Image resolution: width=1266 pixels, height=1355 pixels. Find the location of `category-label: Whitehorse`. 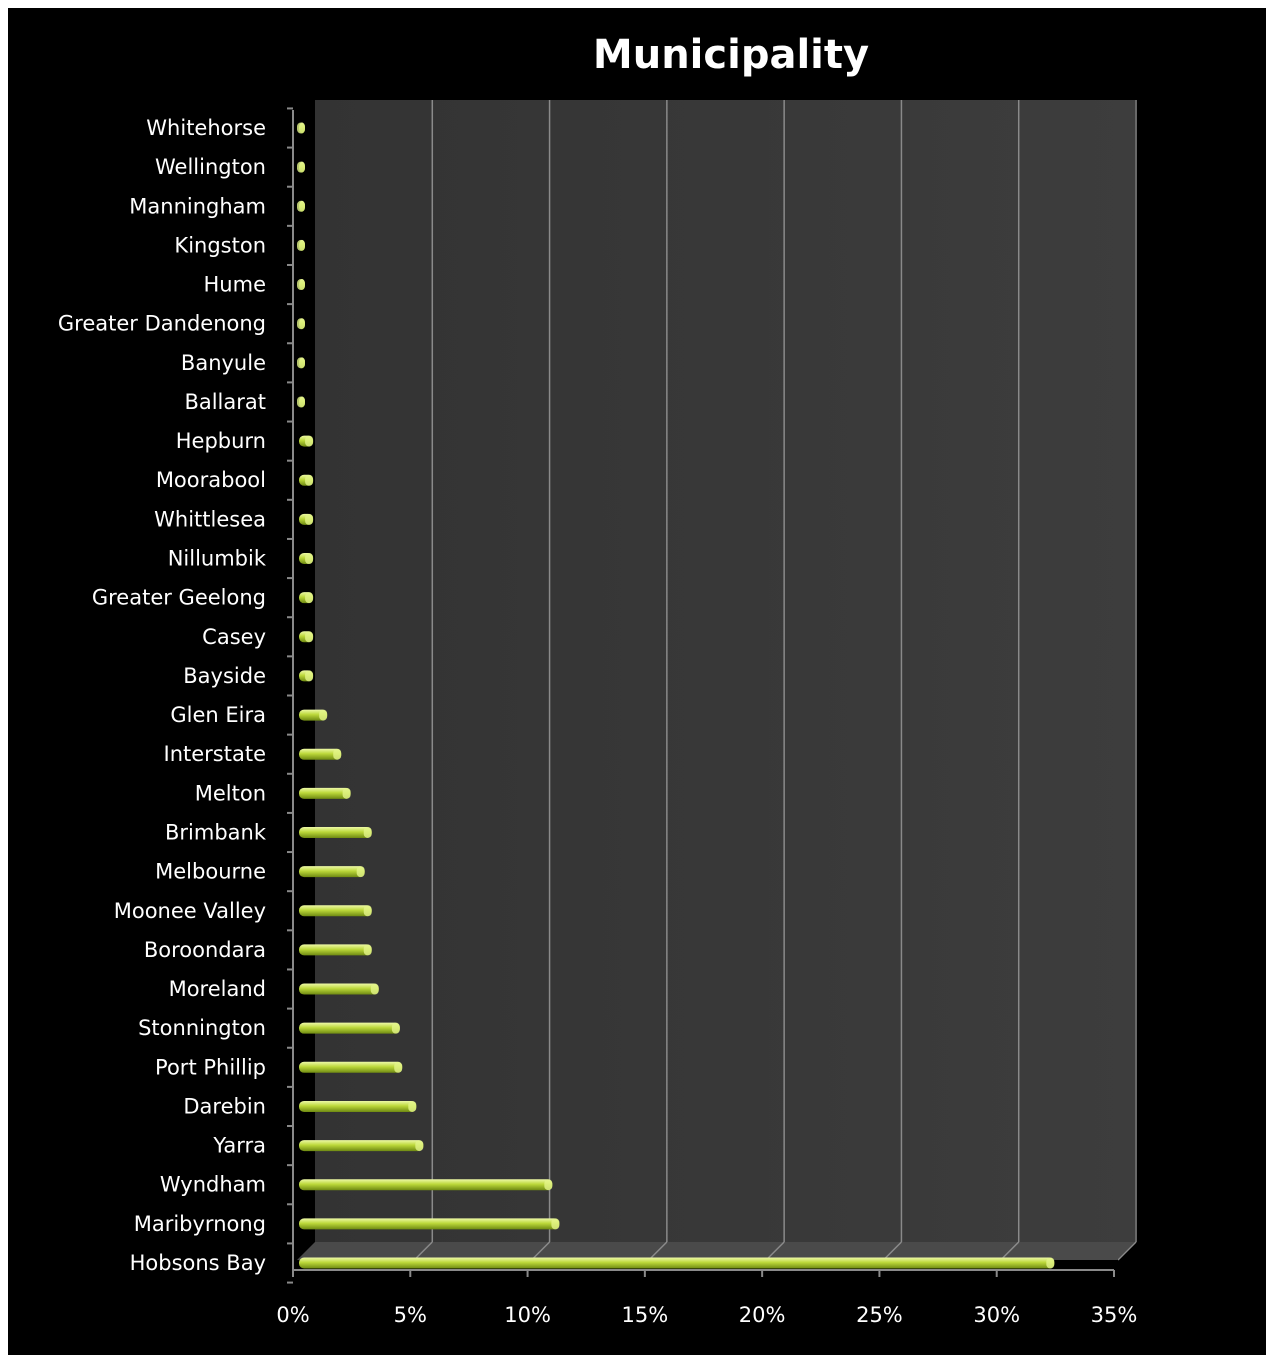

category-label: Whitehorse is located at coordinates (206, 128).